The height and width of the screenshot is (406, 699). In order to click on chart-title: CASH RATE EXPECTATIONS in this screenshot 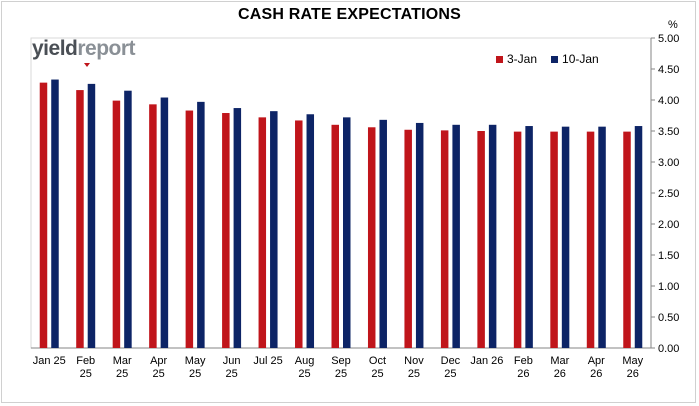, I will do `click(349, 14)`.